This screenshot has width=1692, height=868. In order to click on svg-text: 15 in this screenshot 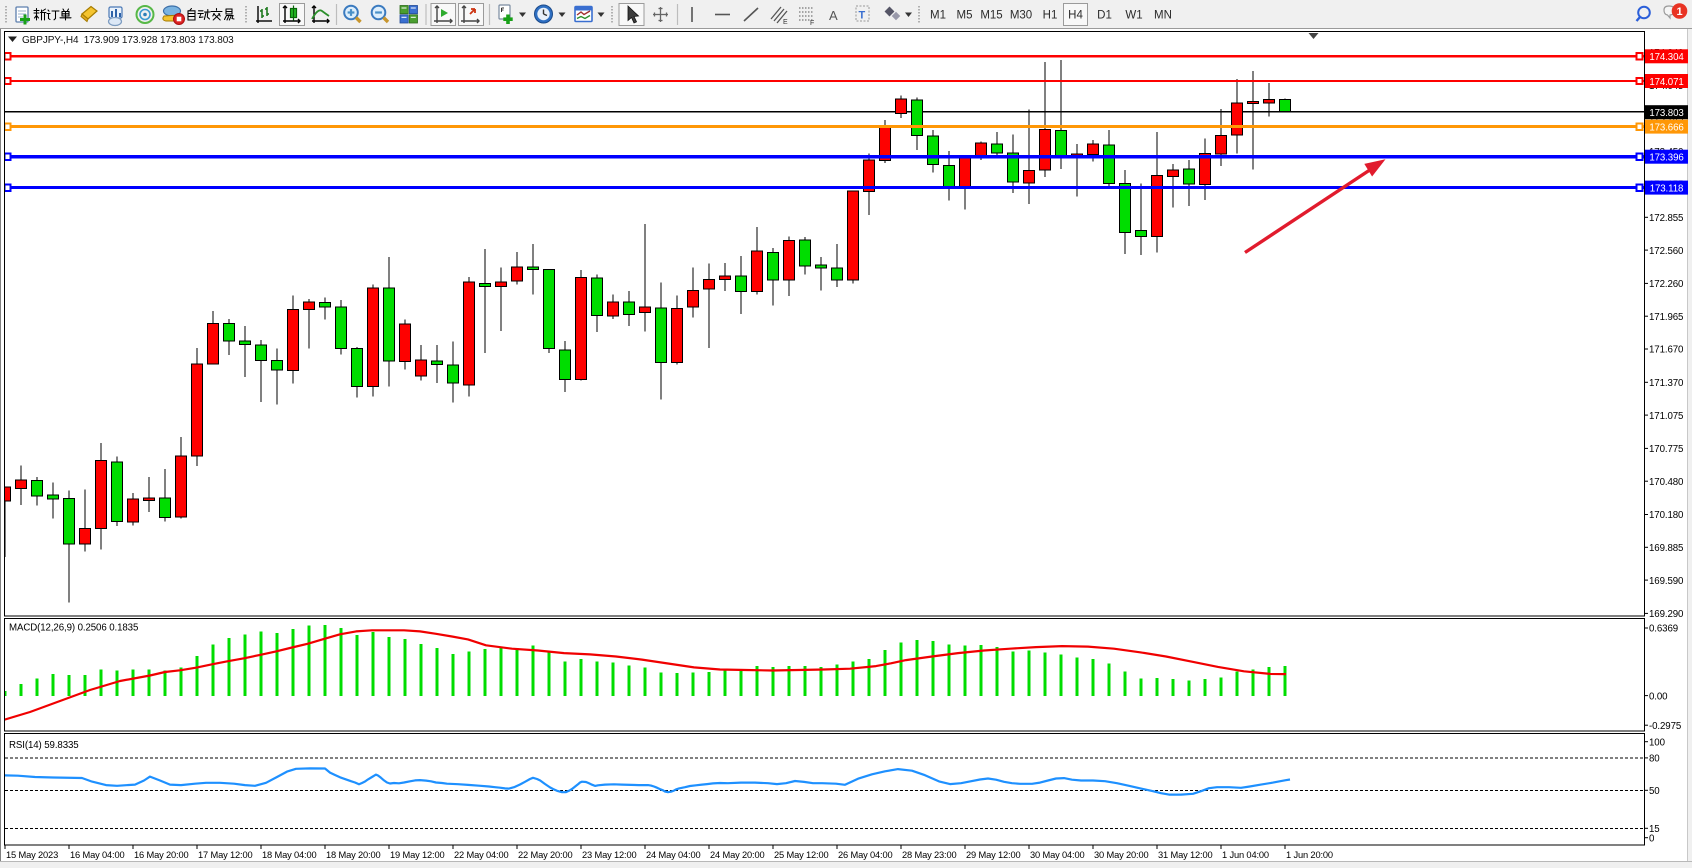, I will do `click(1654, 829)`.